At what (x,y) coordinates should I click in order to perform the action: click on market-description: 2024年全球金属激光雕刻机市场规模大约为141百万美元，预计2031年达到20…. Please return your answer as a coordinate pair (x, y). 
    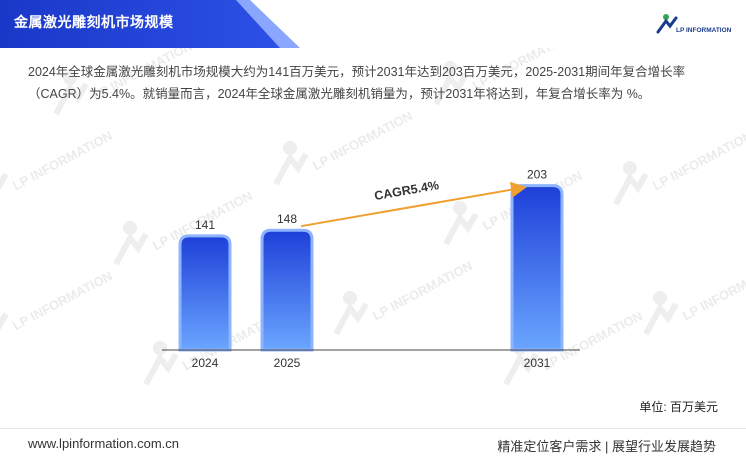
    Looking at the image, I should click on (357, 83).